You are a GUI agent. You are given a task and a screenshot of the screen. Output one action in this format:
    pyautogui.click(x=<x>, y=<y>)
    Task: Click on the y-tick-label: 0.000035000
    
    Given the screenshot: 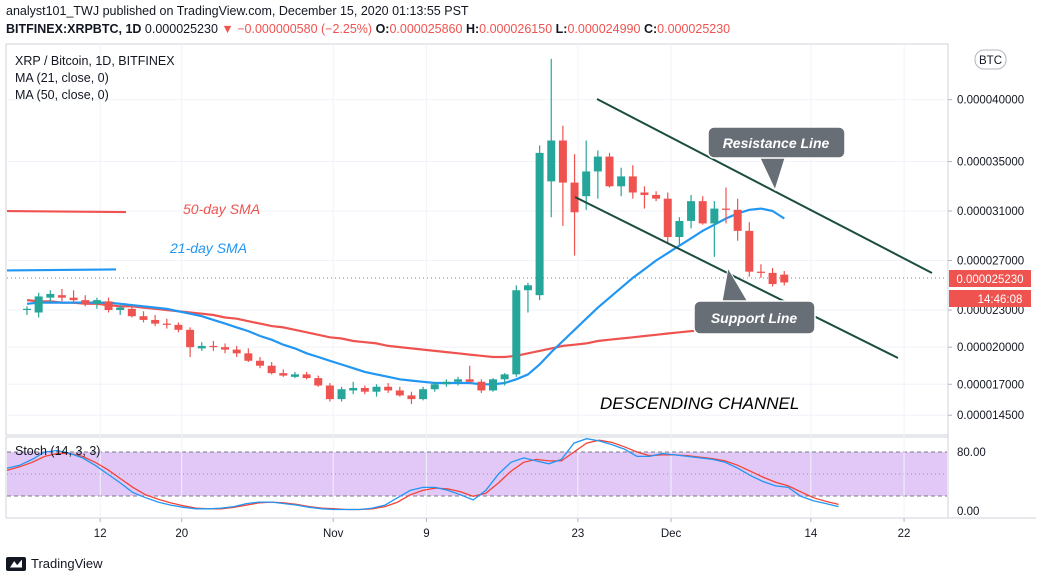 What is the action you would take?
    pyautogui.click(x=990, y=163)
    